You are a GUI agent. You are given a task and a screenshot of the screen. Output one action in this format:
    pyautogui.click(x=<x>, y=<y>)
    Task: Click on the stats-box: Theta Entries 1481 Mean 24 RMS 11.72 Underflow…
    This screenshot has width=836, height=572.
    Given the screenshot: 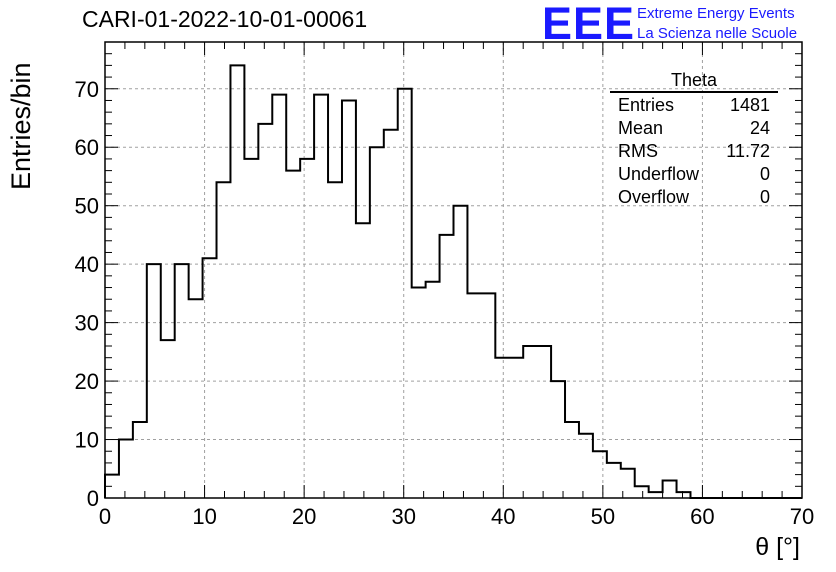 What is the action you would take?
    pyautogui.click(x=694, y=139)
    